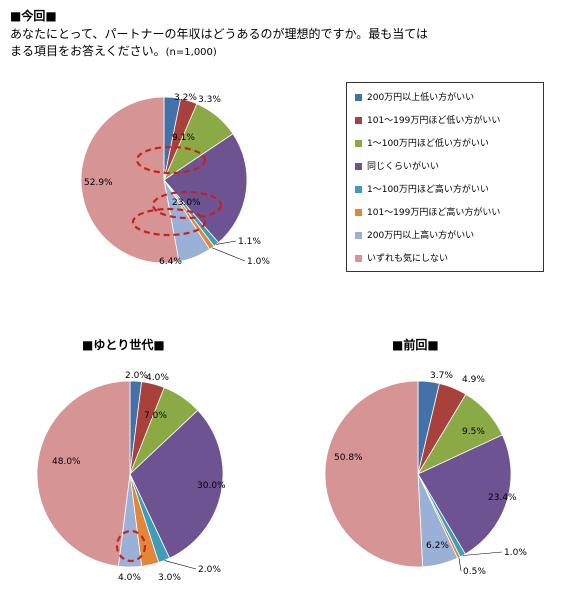  I want to click on data-label: 3.0%, so click(169, 578).